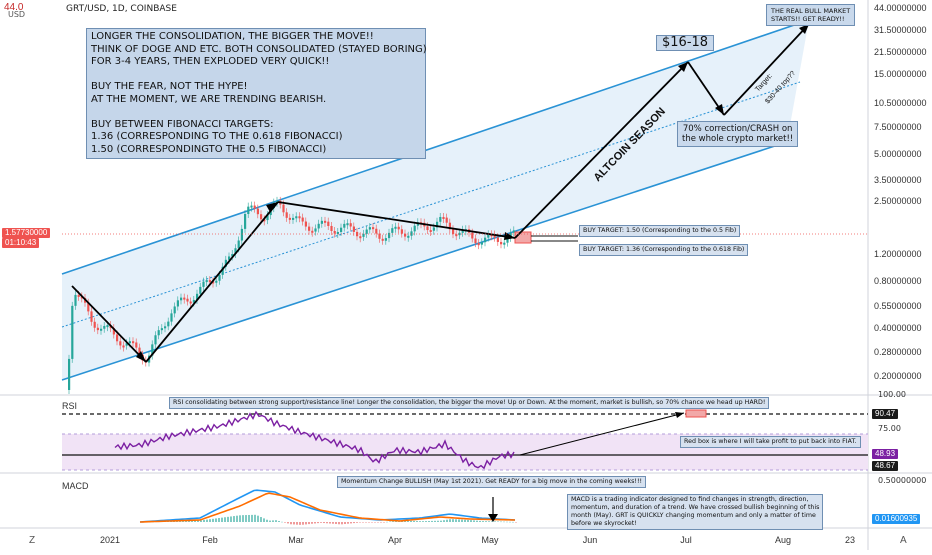 The height and width of the screenshot is (555, 932). What do you see at coordinates (14, 7) in the screenshot?
I see `top-price-label: 44.0` at bounding box center [14, 7].